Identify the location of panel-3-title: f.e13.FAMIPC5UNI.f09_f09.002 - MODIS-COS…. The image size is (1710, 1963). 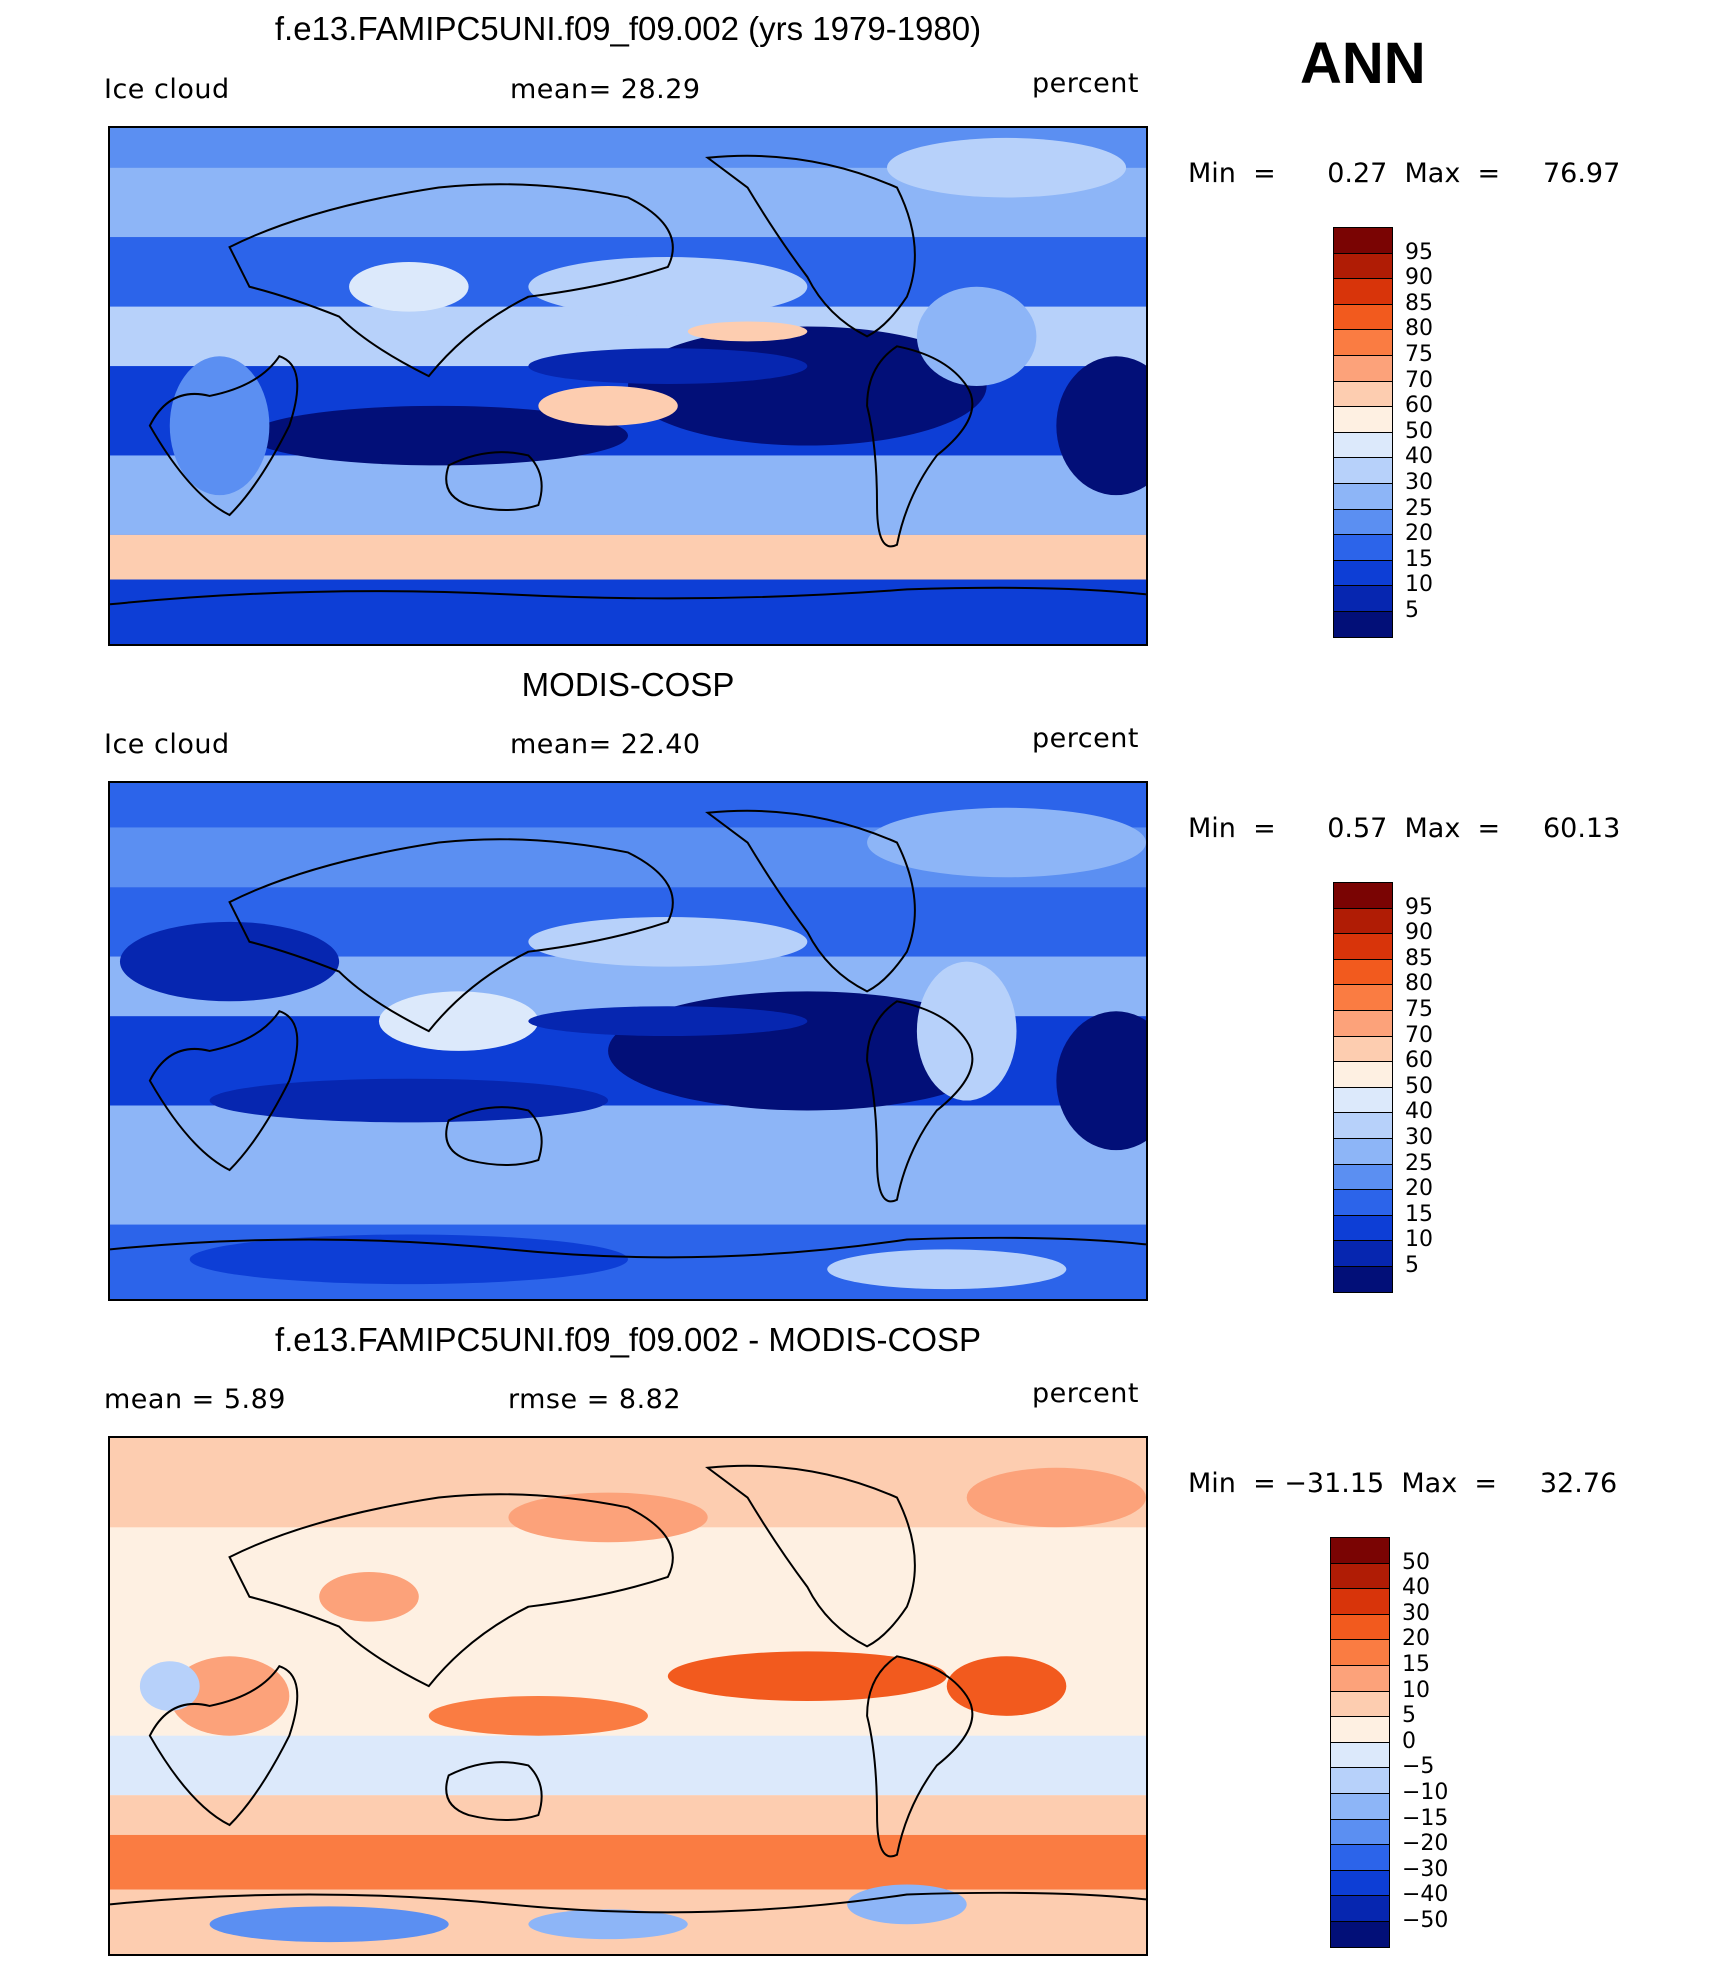
(628, 1339).